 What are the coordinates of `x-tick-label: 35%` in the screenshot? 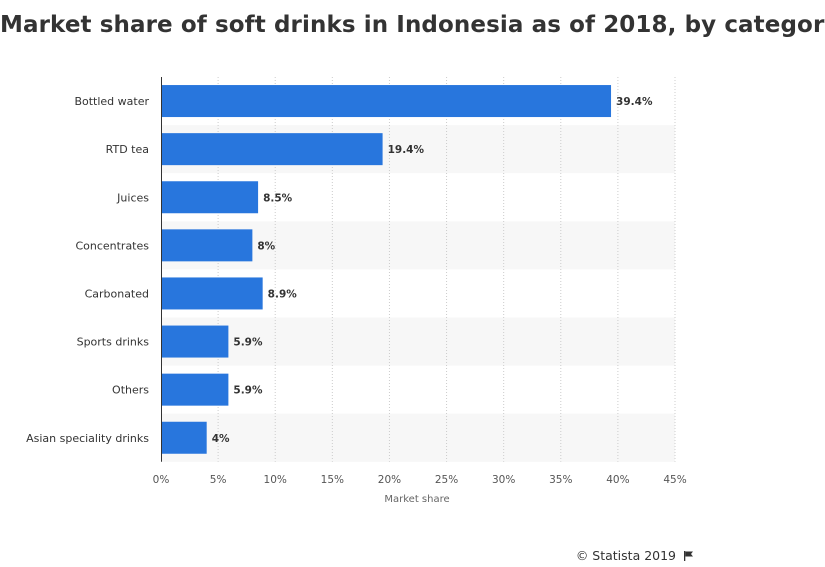 It's located at (560, 480).